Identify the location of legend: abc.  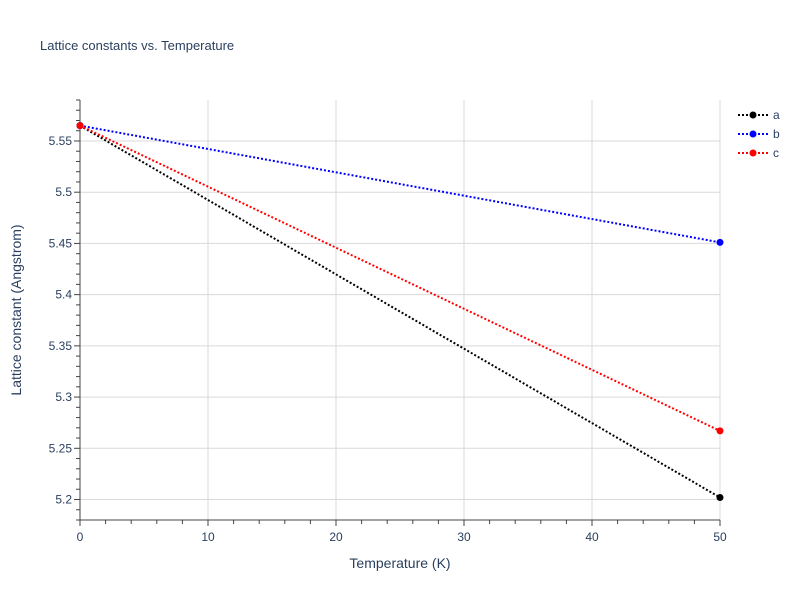
(759, 134).